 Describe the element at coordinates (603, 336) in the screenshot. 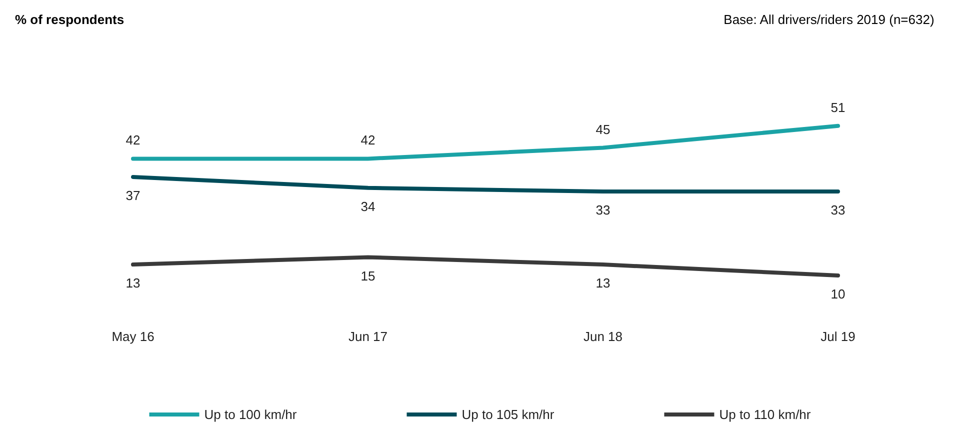

I see `x-tick-label: Jun 18` at that location.